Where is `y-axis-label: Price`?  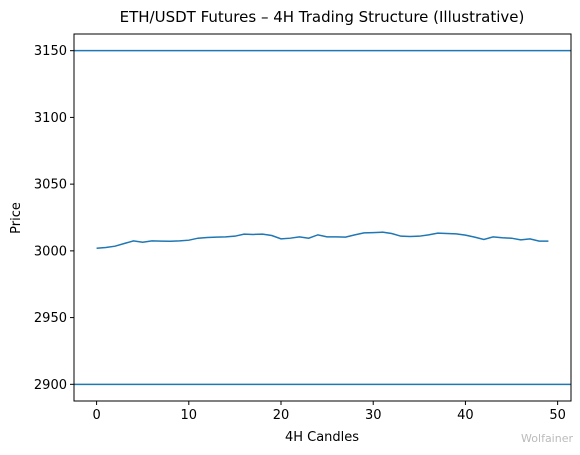
y-axis-label: Price is located at coordinates (16, 218).